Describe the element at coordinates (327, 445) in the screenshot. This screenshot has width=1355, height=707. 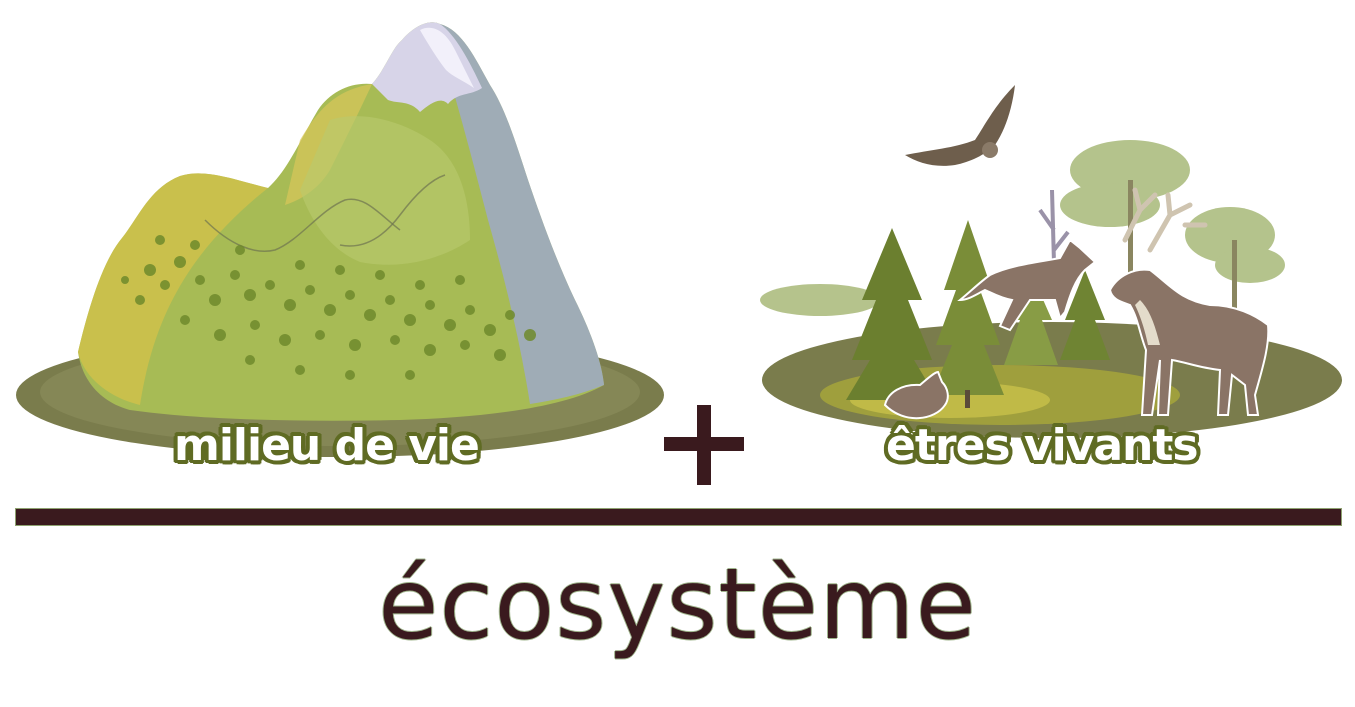
I see `habitat-label: milieu de vie` at that location.